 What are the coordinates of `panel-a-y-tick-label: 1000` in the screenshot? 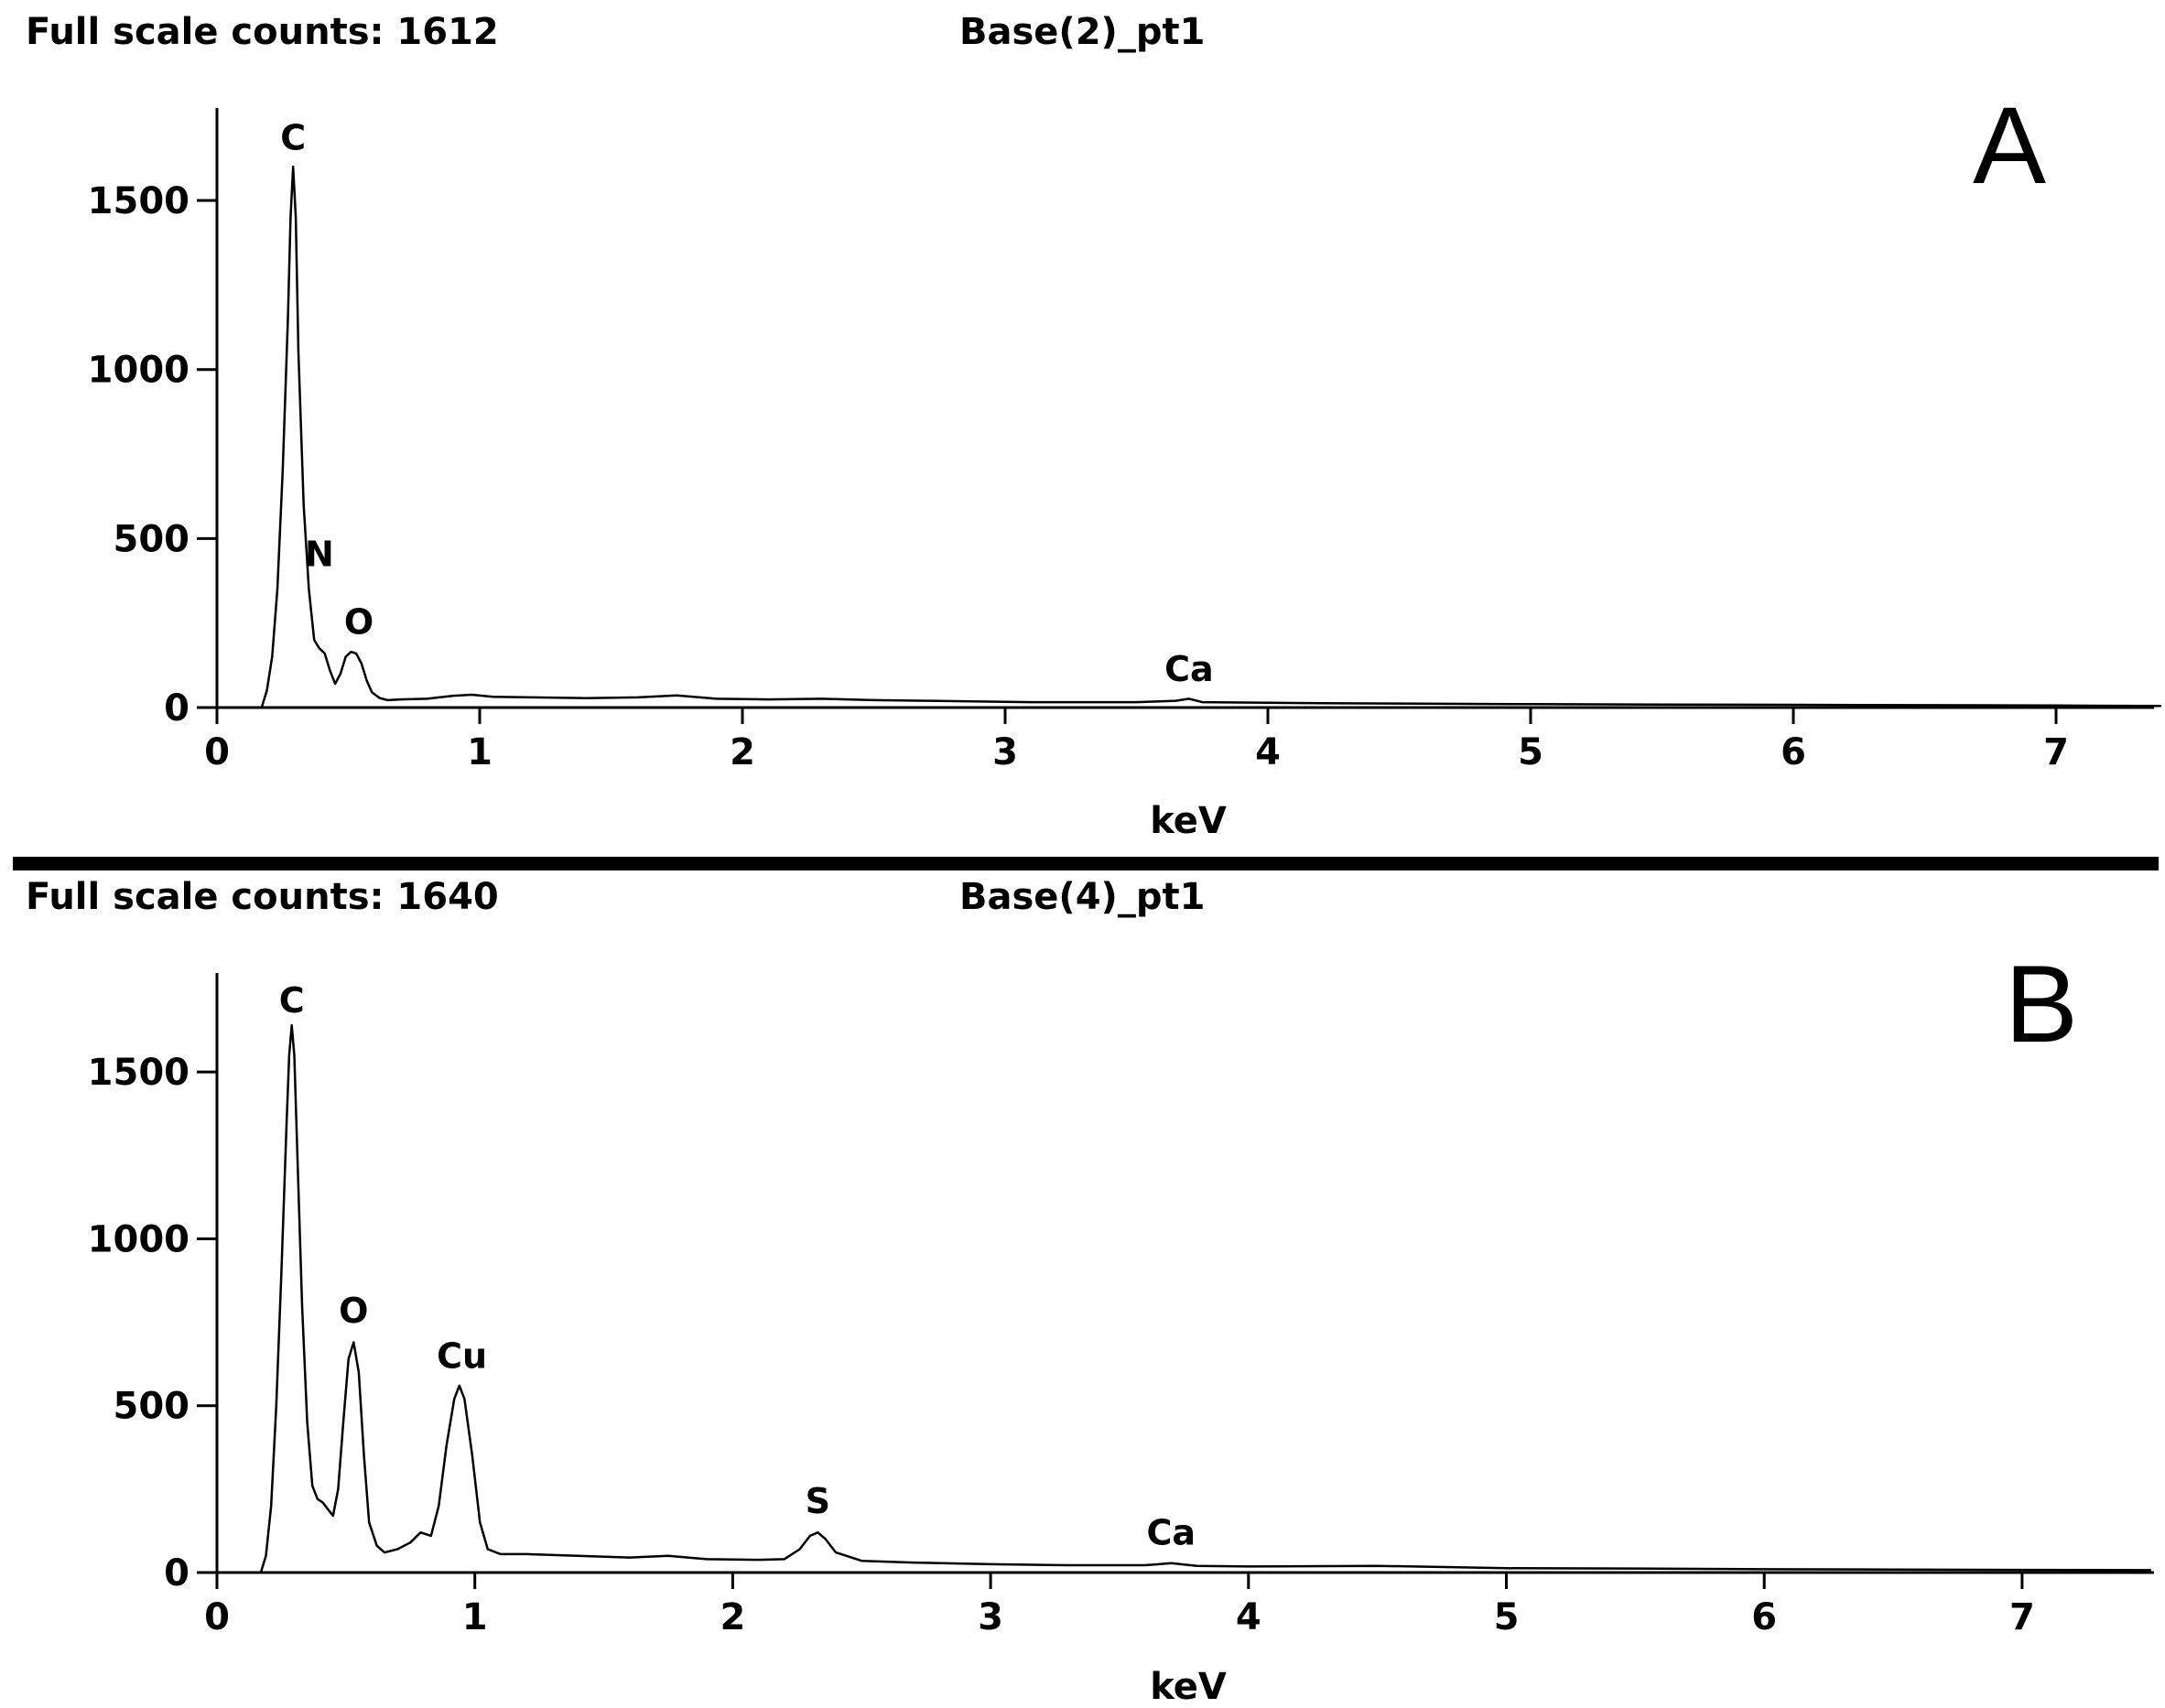 It's located at (138, 371).